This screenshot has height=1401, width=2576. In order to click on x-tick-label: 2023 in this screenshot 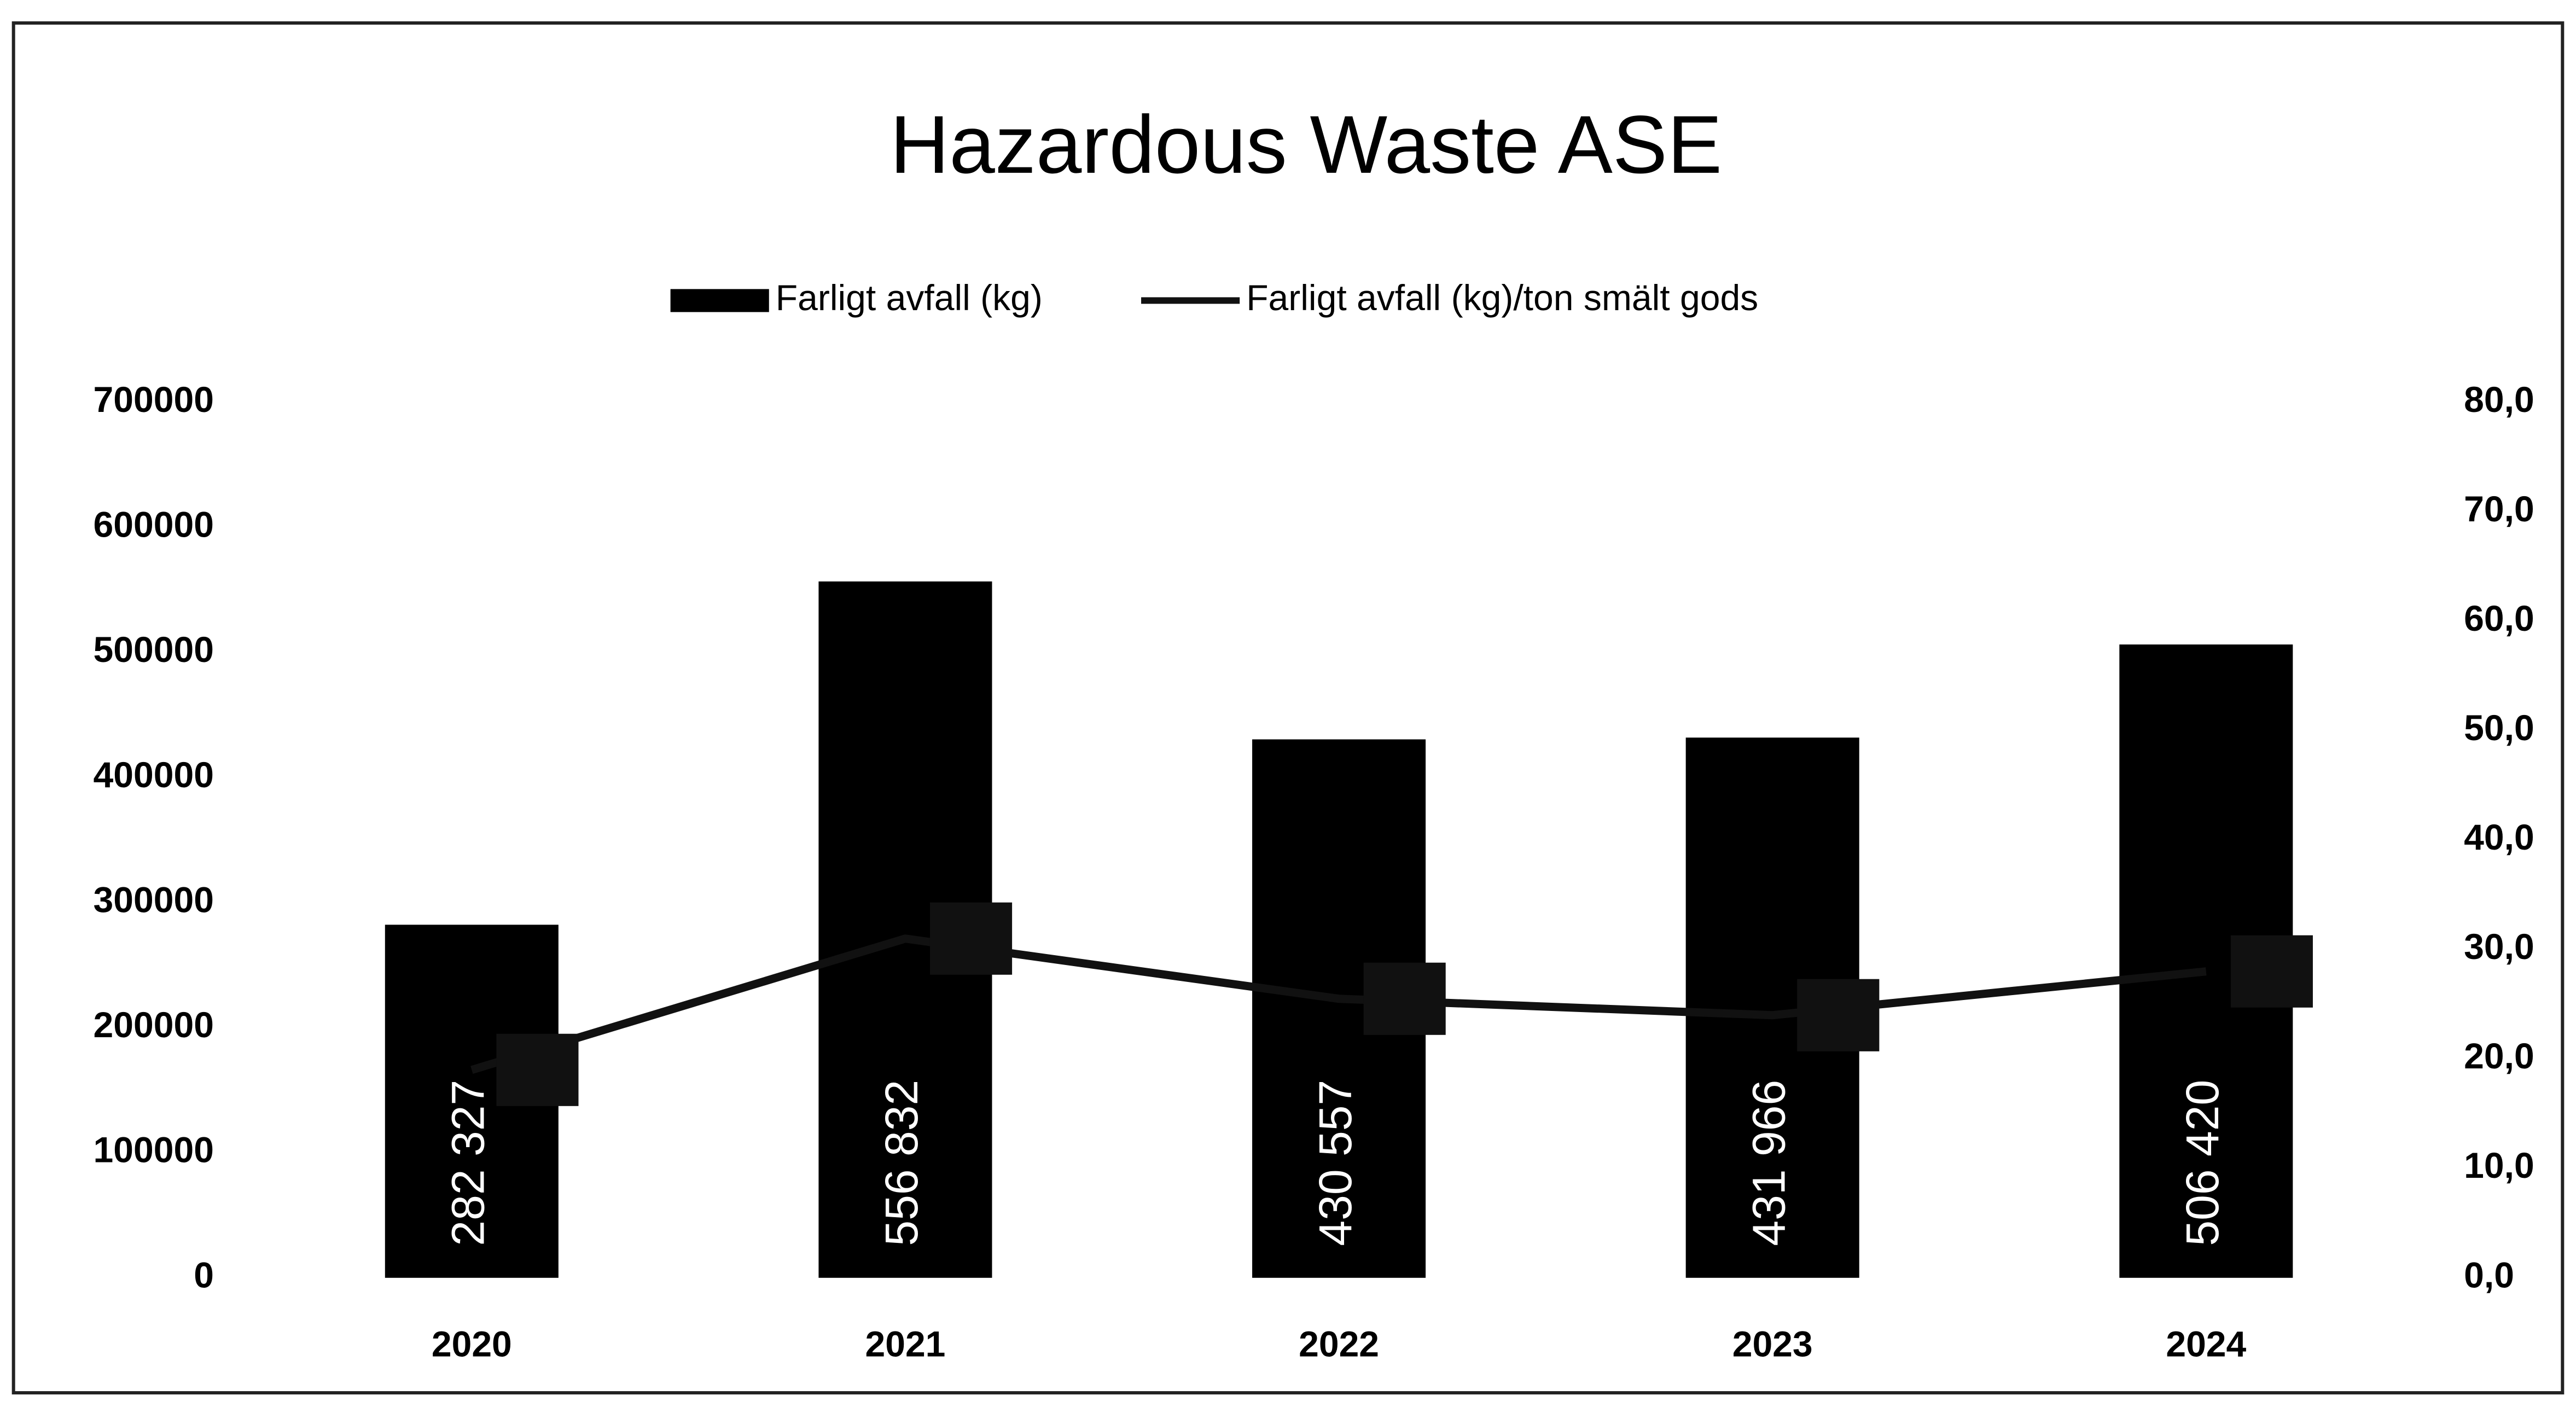, I will do `click(1772, 1343)`.